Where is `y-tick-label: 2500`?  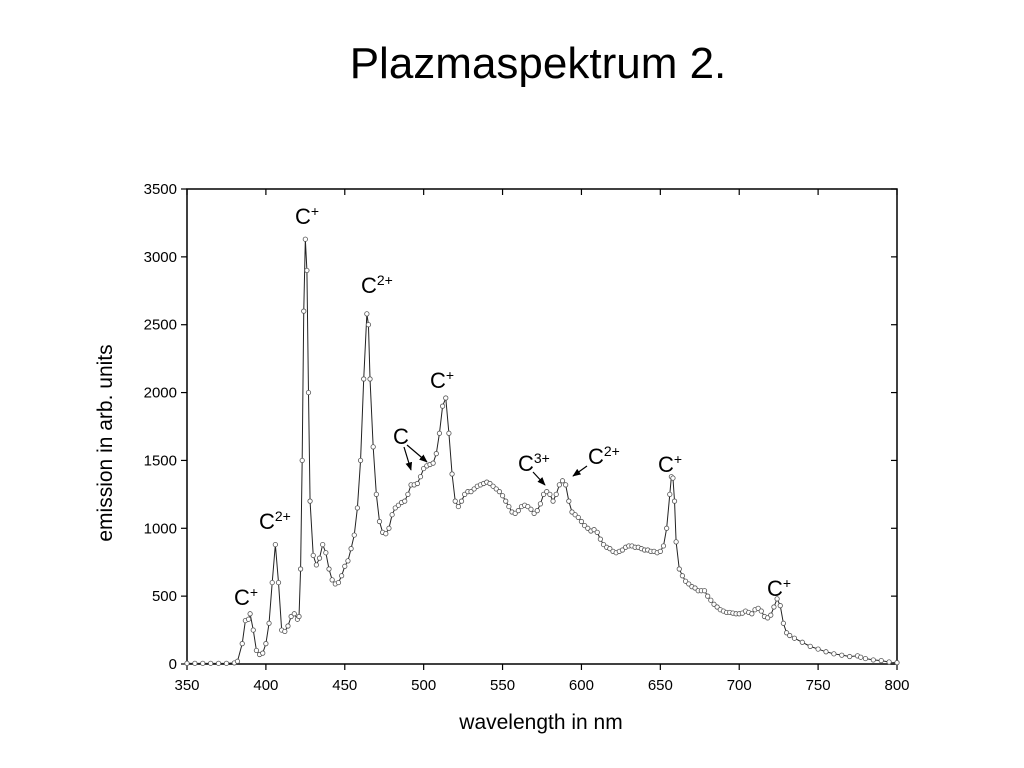
y-tick-label: 2500 is located at coordinates (160, 325).